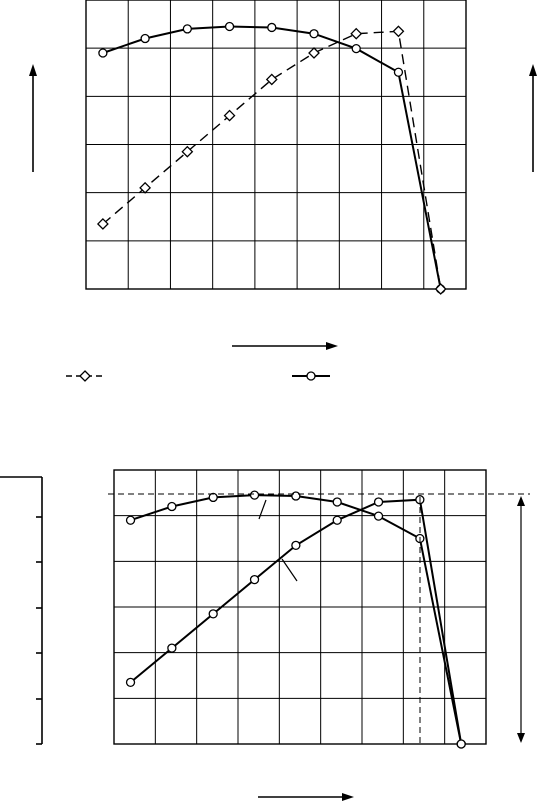  I want to click on legend, so click(198, 376).